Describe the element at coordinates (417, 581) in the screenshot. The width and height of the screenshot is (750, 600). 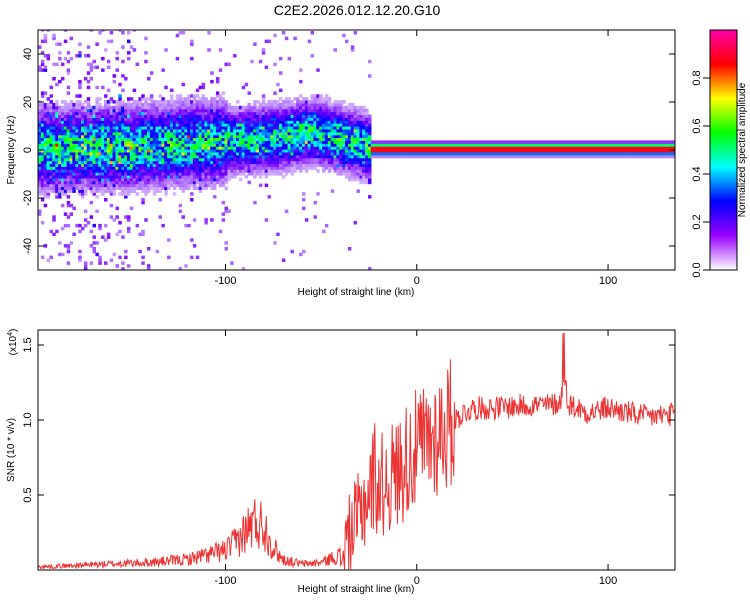
I see `x-tick-label: 0` at that location.